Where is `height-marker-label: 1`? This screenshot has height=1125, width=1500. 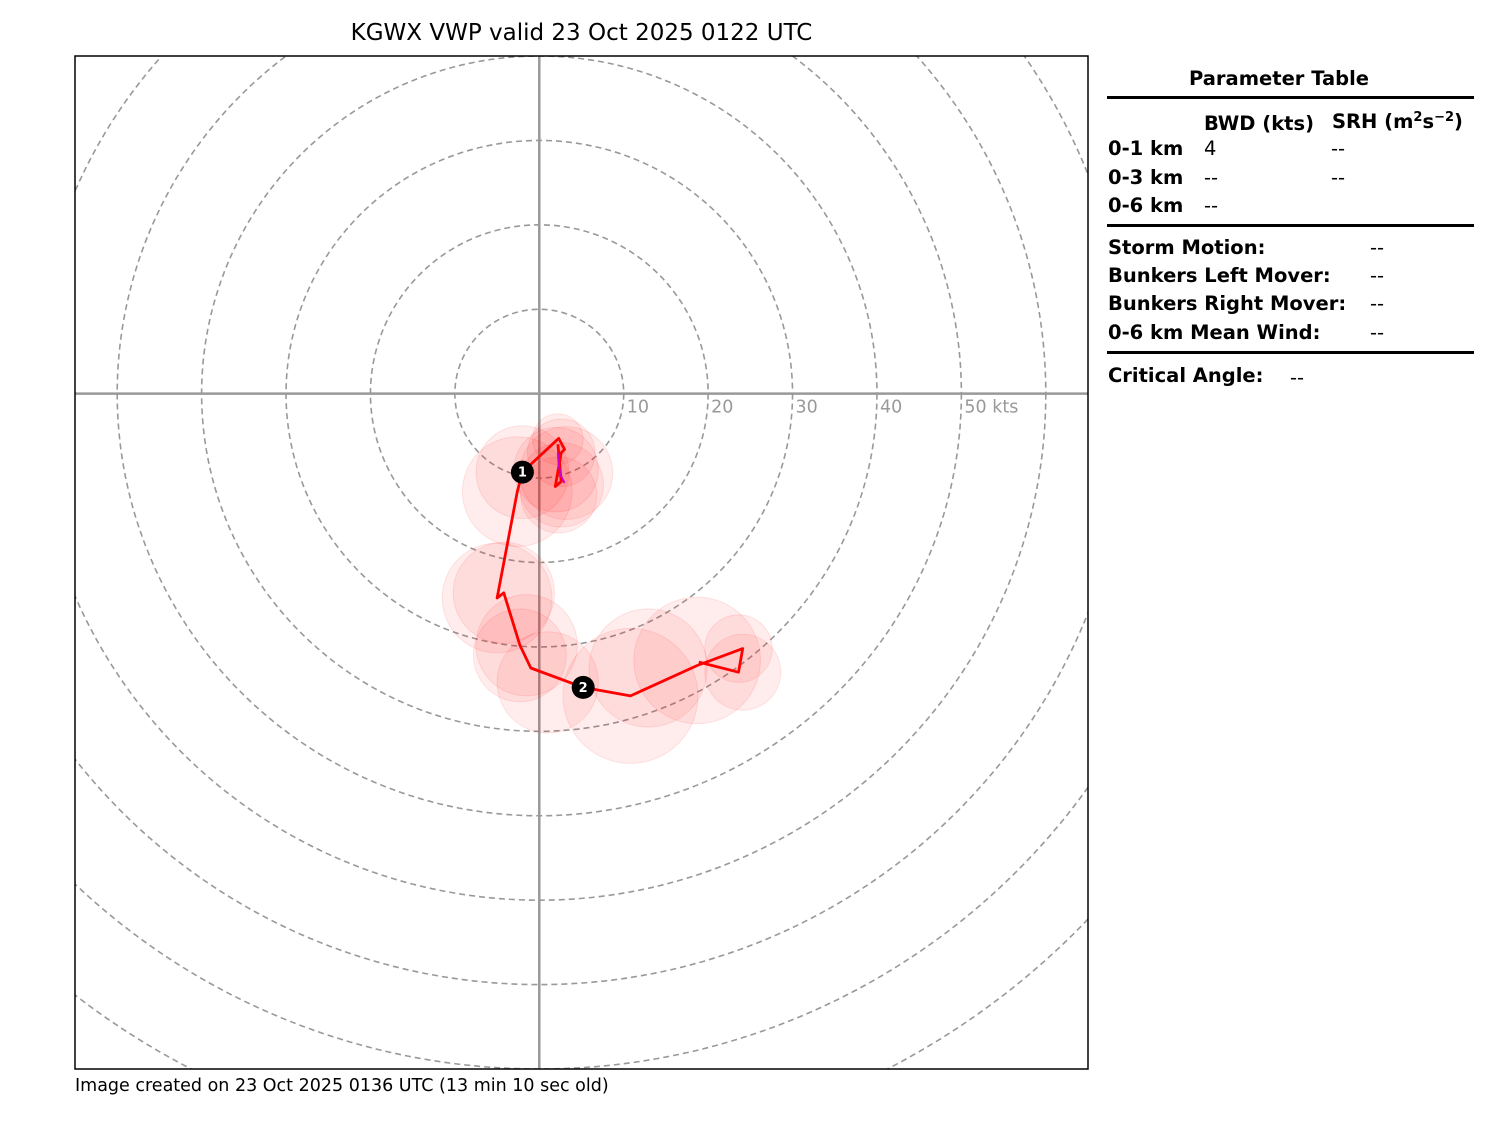
height-marker-label: 1 is located at coordinates (522, 473).